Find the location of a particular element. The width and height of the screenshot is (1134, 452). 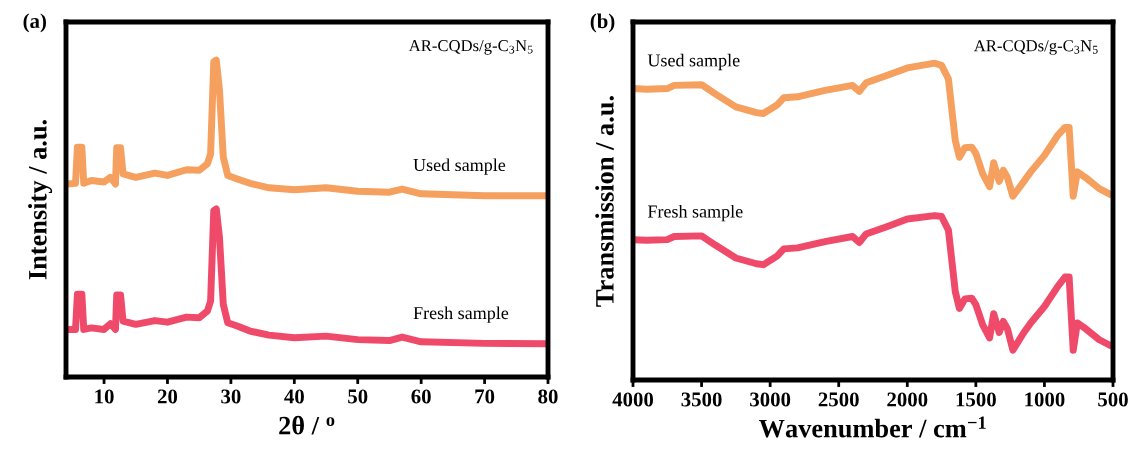

x-tick-label: 4000 is located at coordinates (633, 399).